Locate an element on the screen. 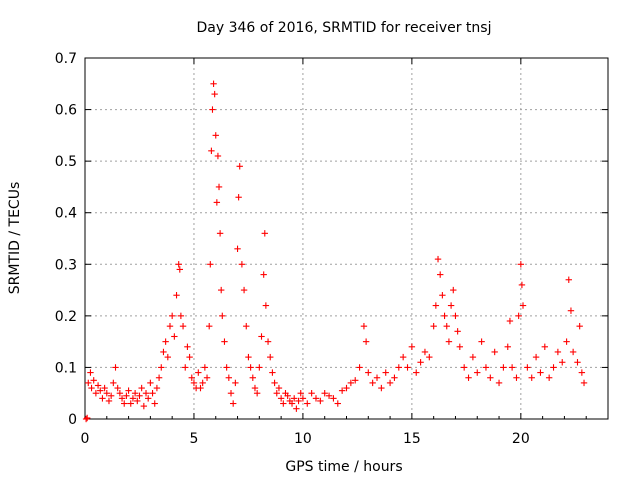 This screenshot has height=480, width=640. x-tick-label: 0 is located at coordinates (85, 439).